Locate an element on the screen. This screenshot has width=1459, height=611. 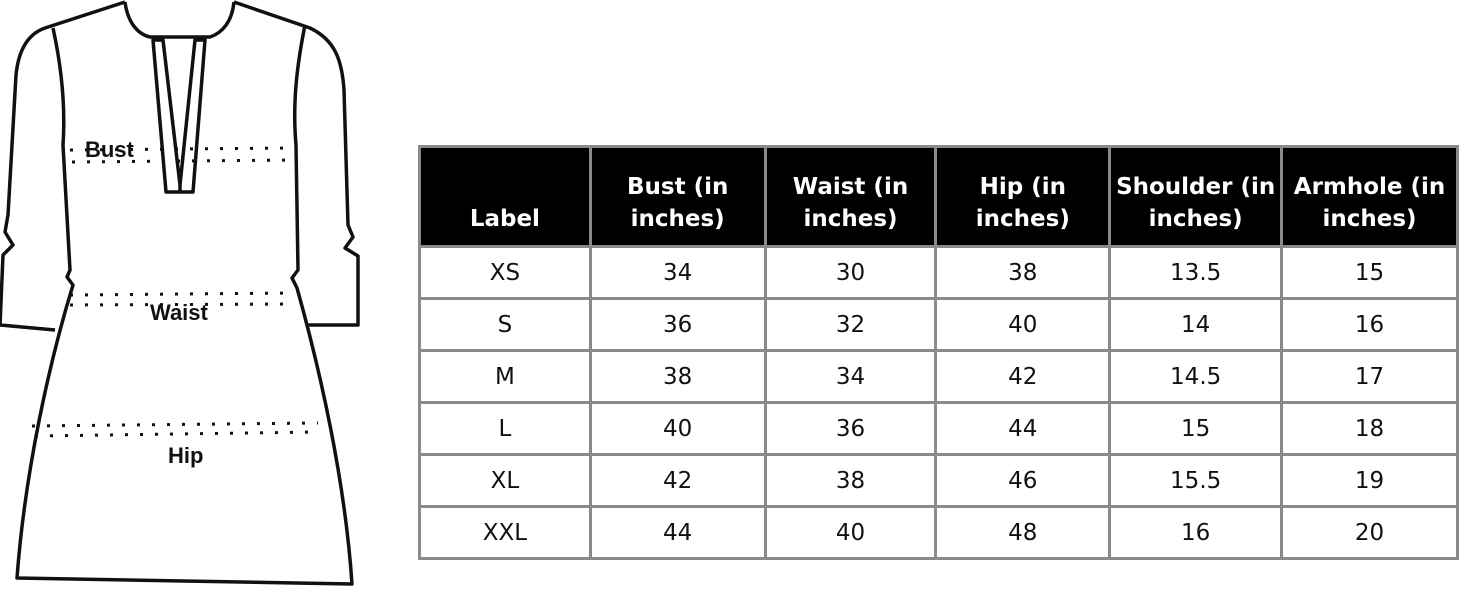
cell-shoulder: 15 is located at coordinates (1196, 428).